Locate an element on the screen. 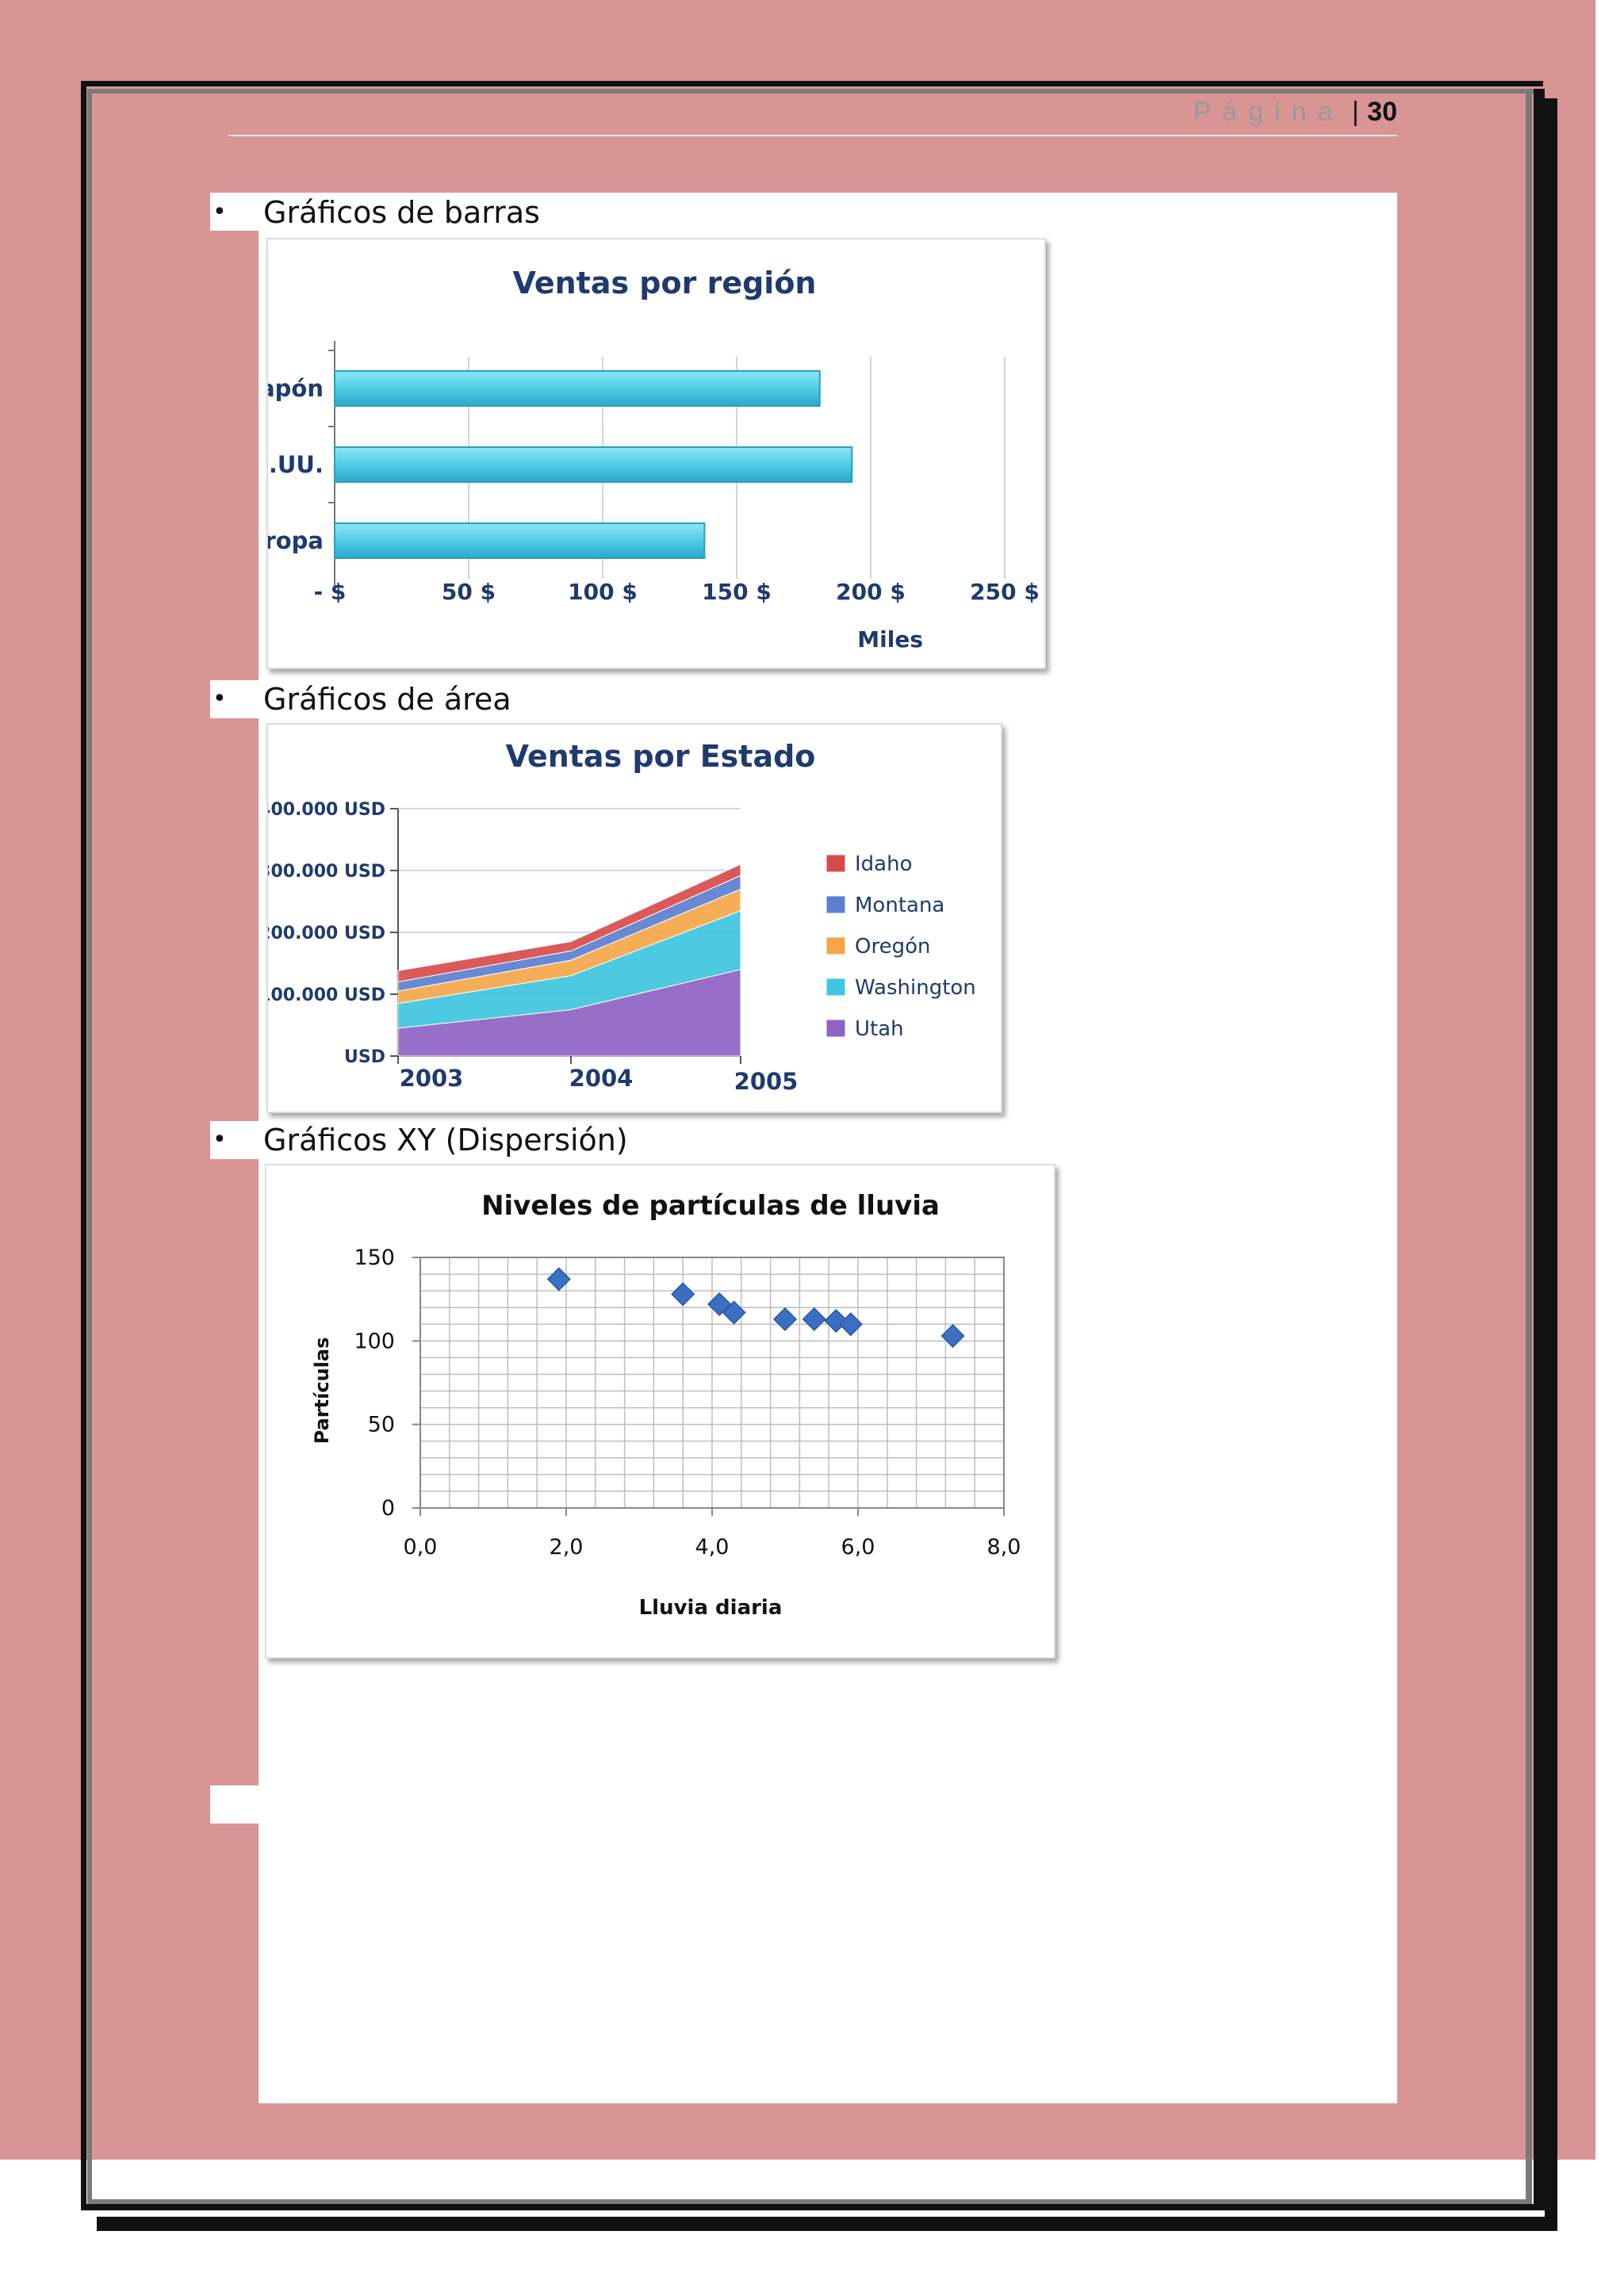 The image size is (1624, 2296). frame-shadow-right is located at coordinates (1551, 1164).